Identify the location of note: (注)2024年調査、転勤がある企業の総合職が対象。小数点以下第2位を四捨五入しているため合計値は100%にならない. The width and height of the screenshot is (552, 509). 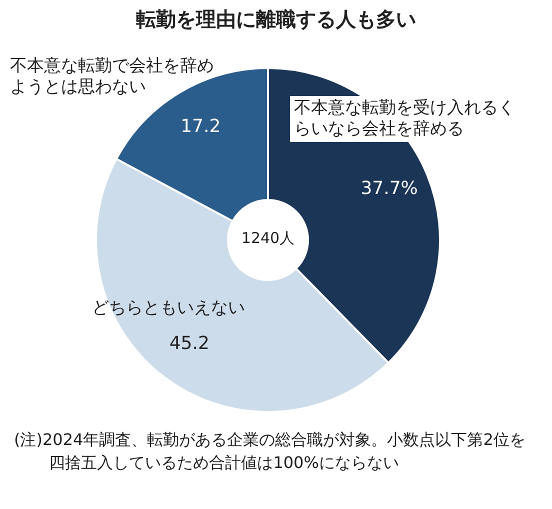
(270, 451).